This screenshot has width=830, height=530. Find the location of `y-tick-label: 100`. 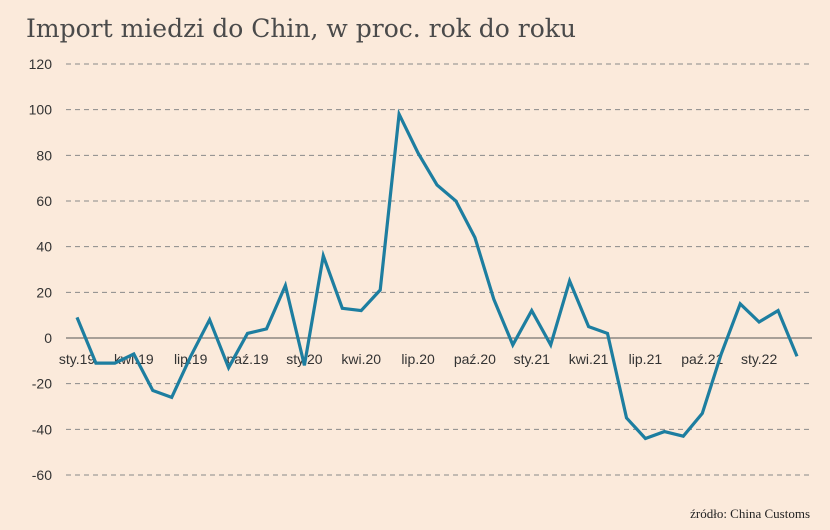

y-tick-label: 100 is located at coordinates (41, 110).